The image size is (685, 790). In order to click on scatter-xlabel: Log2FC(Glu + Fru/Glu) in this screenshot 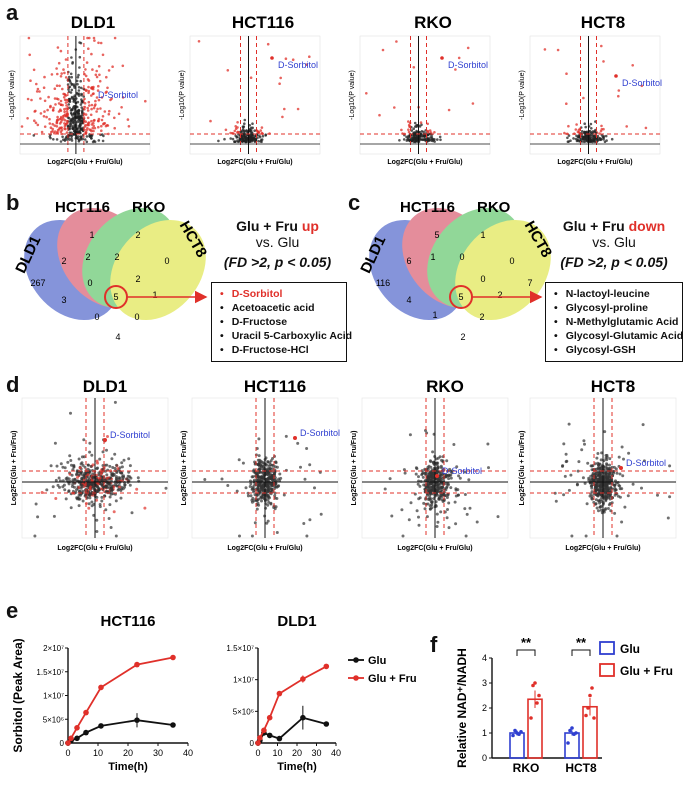, I will do `click(434, 548)`.